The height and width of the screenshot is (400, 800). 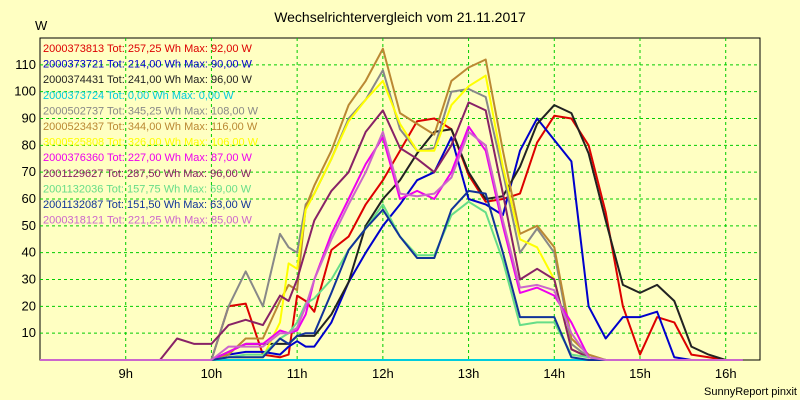 What do you see at coordinates (25, 64) in the screenshot?
I see `y-tick-label: 110` at bounding box center [25, 64].